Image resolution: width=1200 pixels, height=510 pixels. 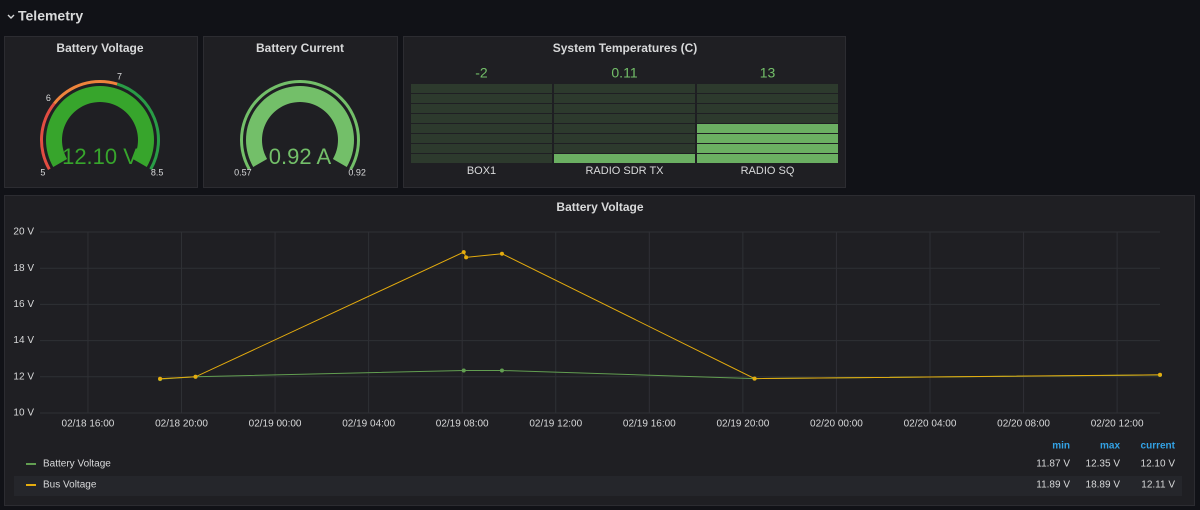 What do you see at coordinates (11, 16) in the screenshot?
I see `row-chevron` at bounding box center [11, 16].